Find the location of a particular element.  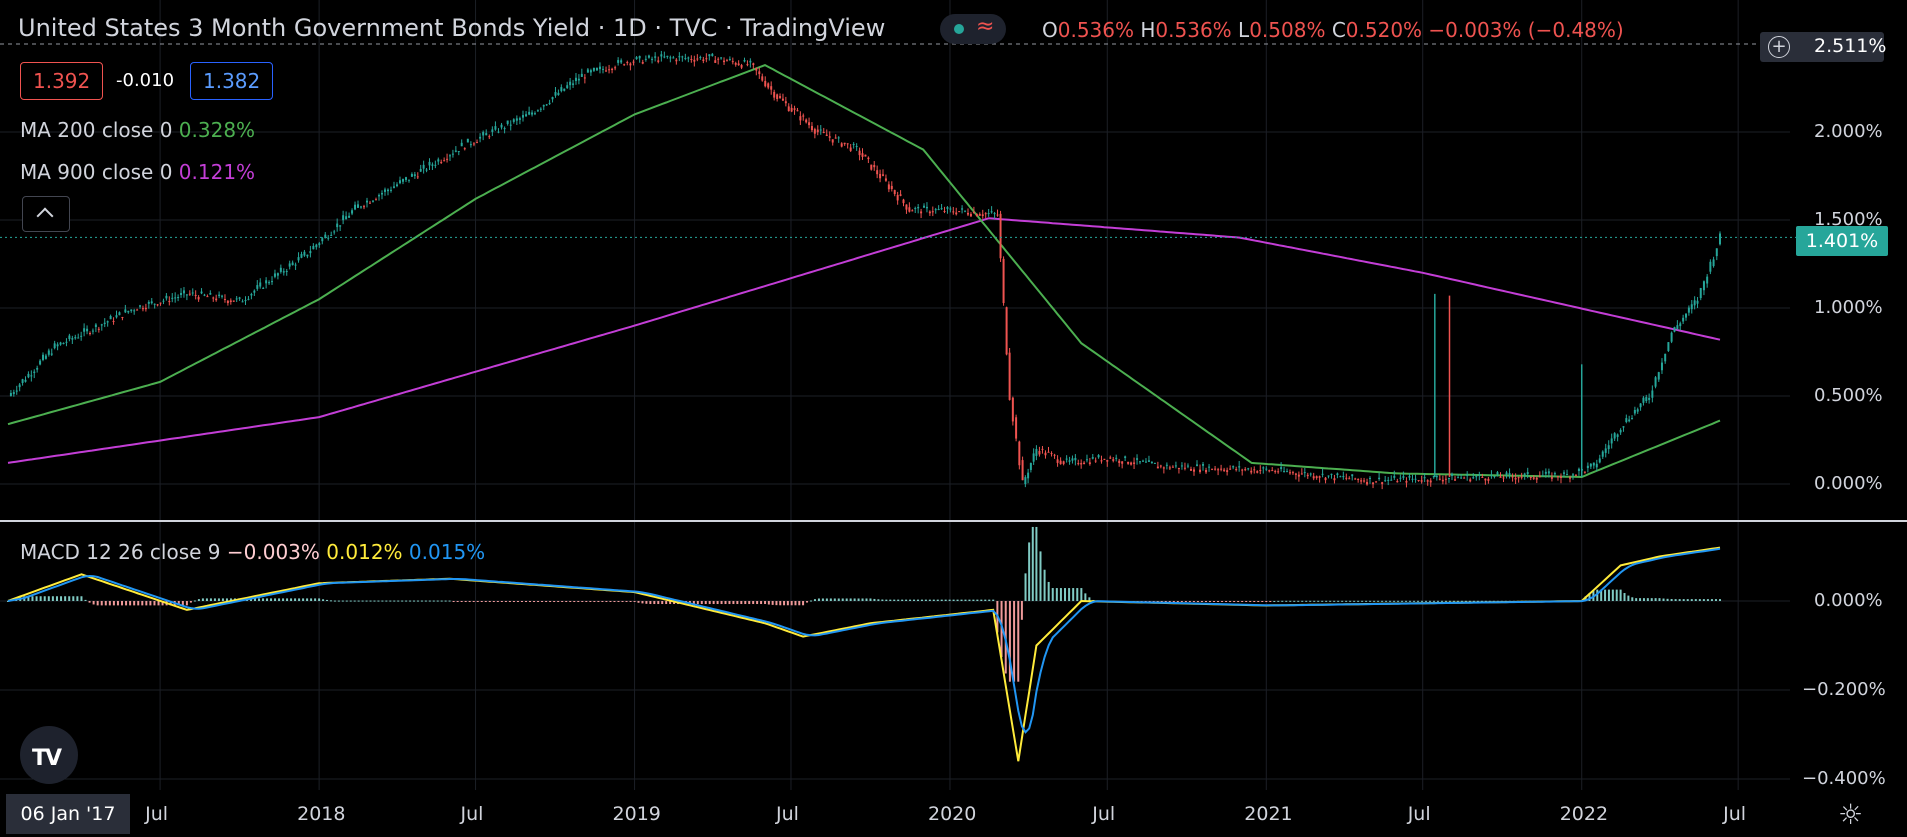

buy-price-button: 1.382 is located at coordinates (232, 81).